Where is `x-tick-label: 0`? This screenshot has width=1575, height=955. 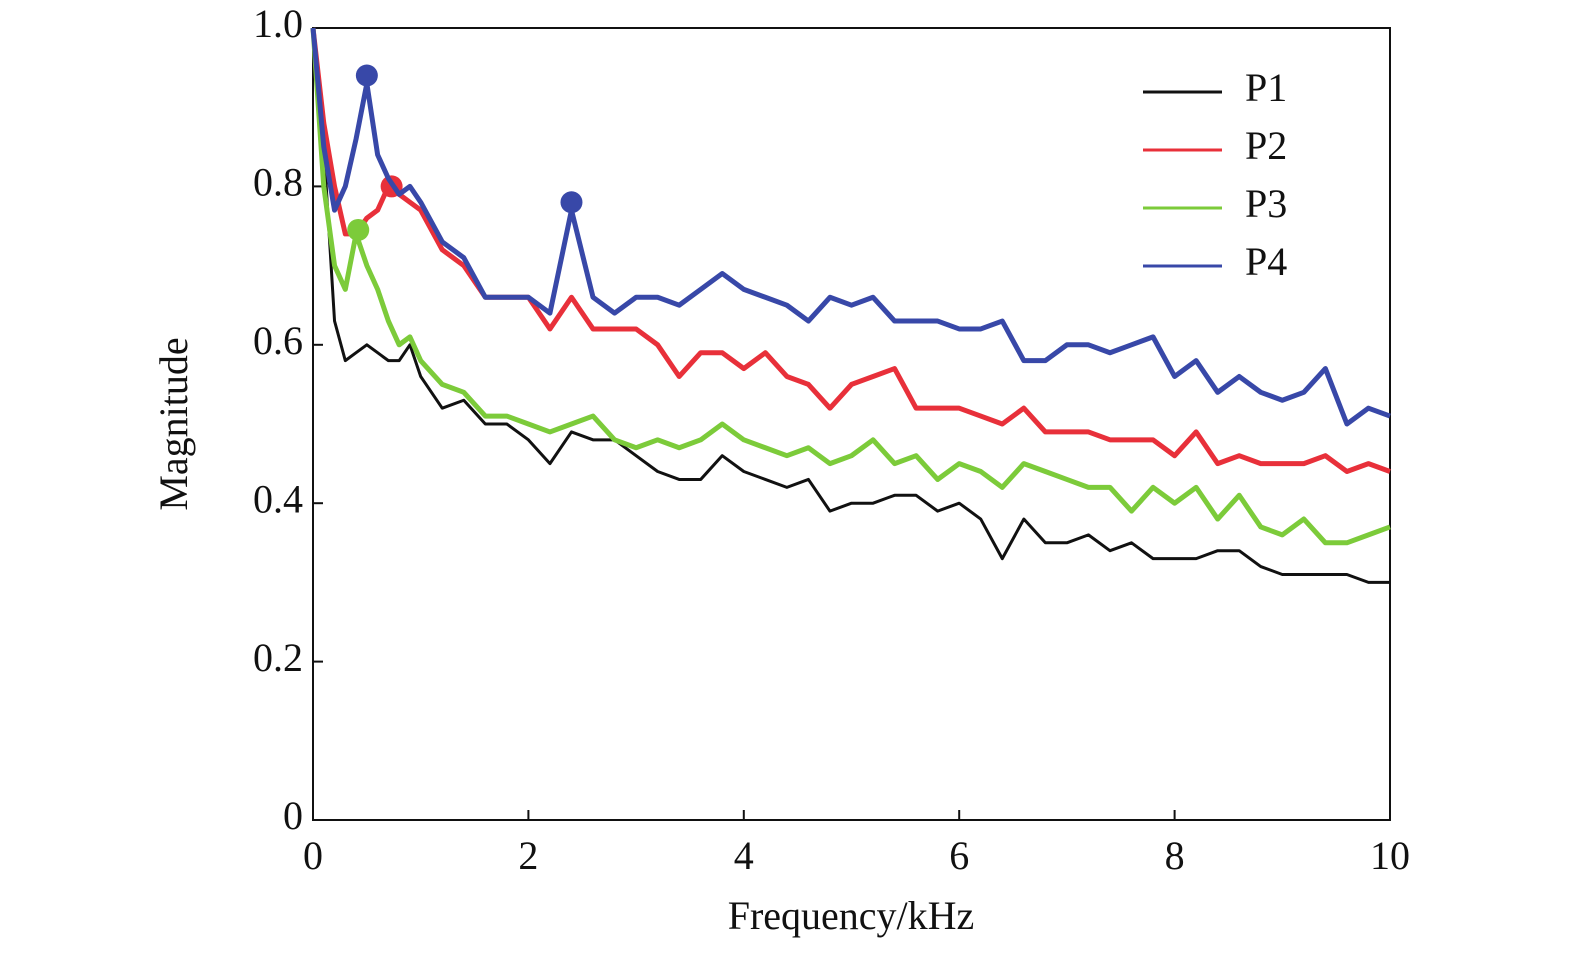 x-tick-label: 0 is located at coordinates (313, 855).